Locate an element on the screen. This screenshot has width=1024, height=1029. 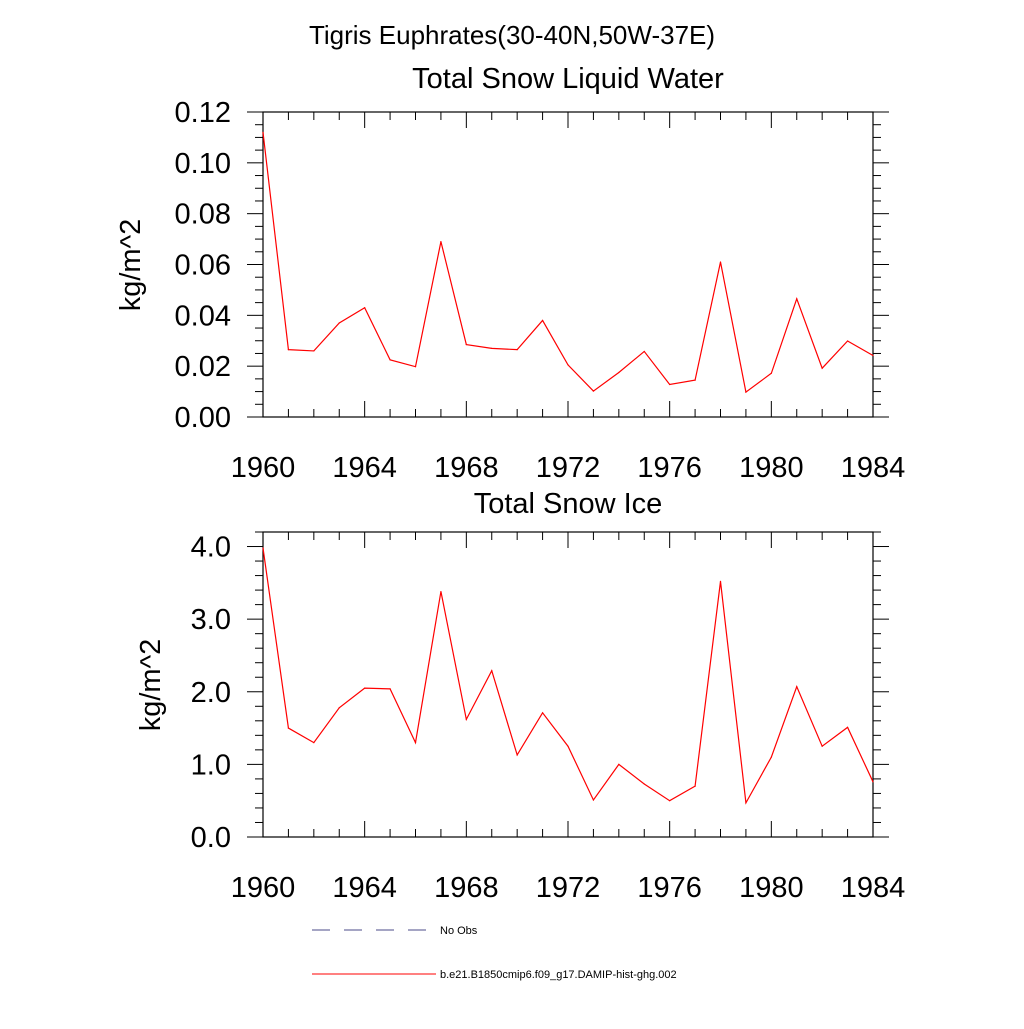
y-tick-label: 1.0 is located at coordinates (211, 765).